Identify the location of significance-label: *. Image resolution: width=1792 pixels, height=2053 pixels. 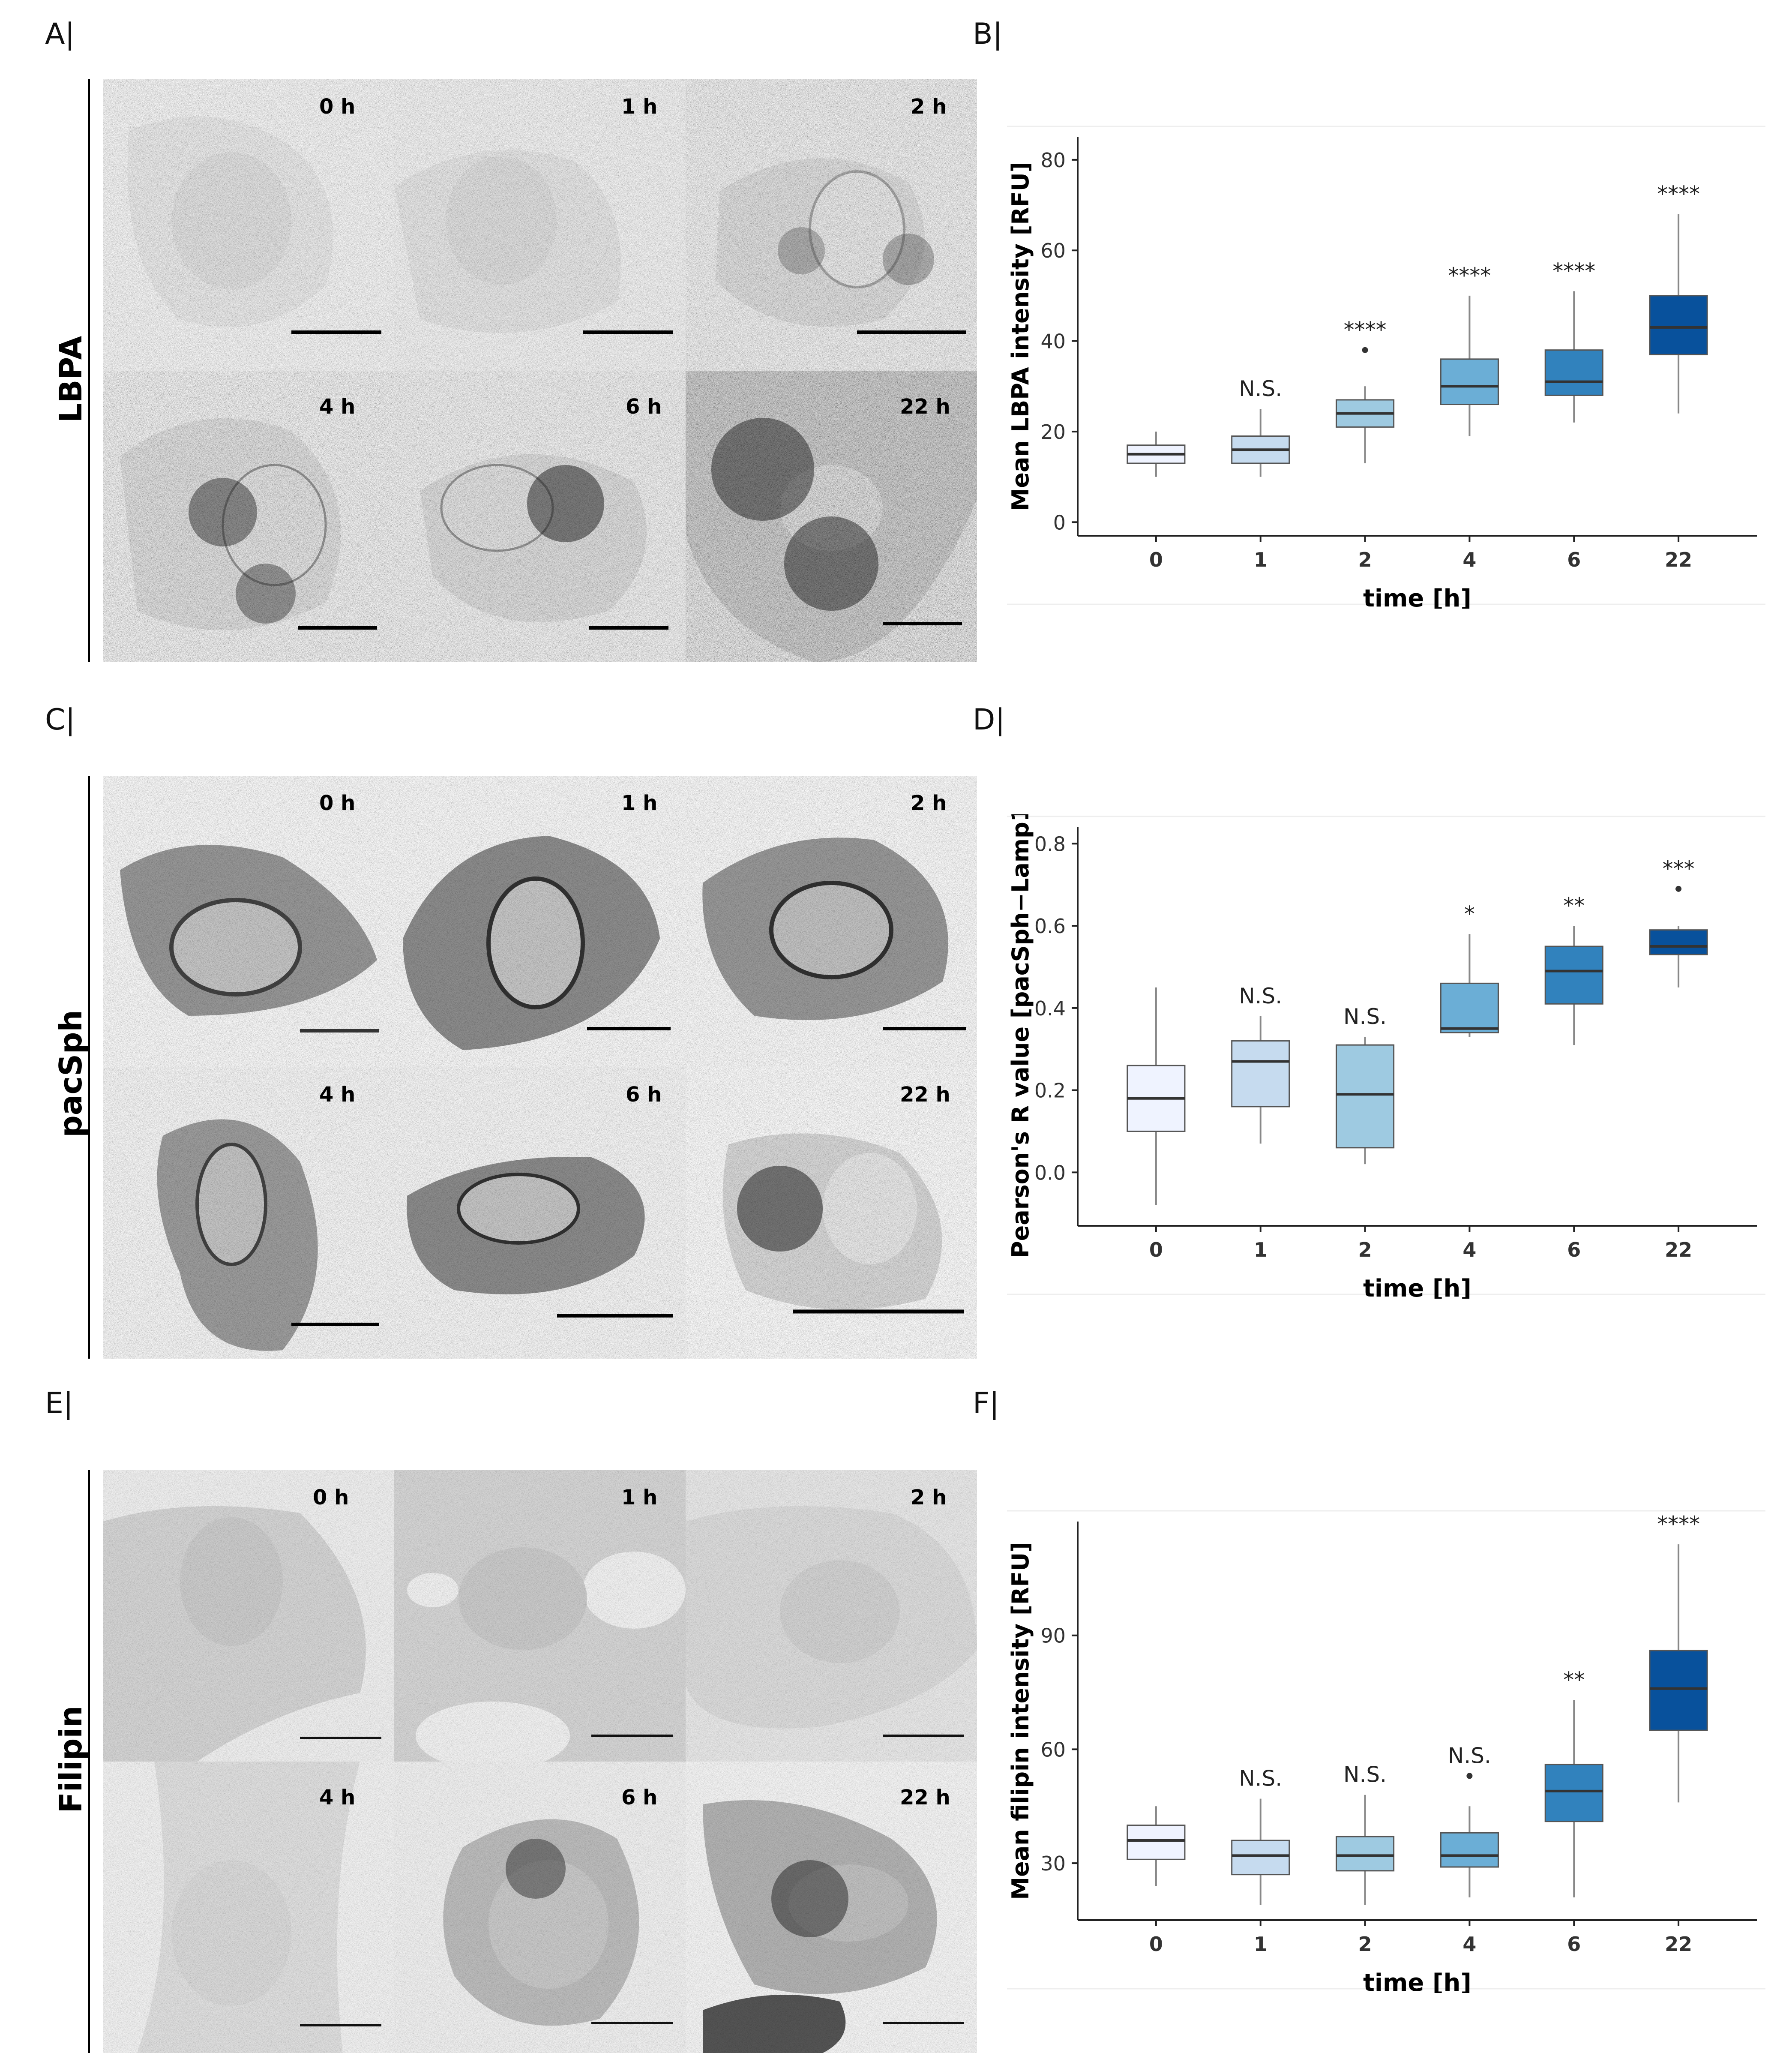
(1469, 914).